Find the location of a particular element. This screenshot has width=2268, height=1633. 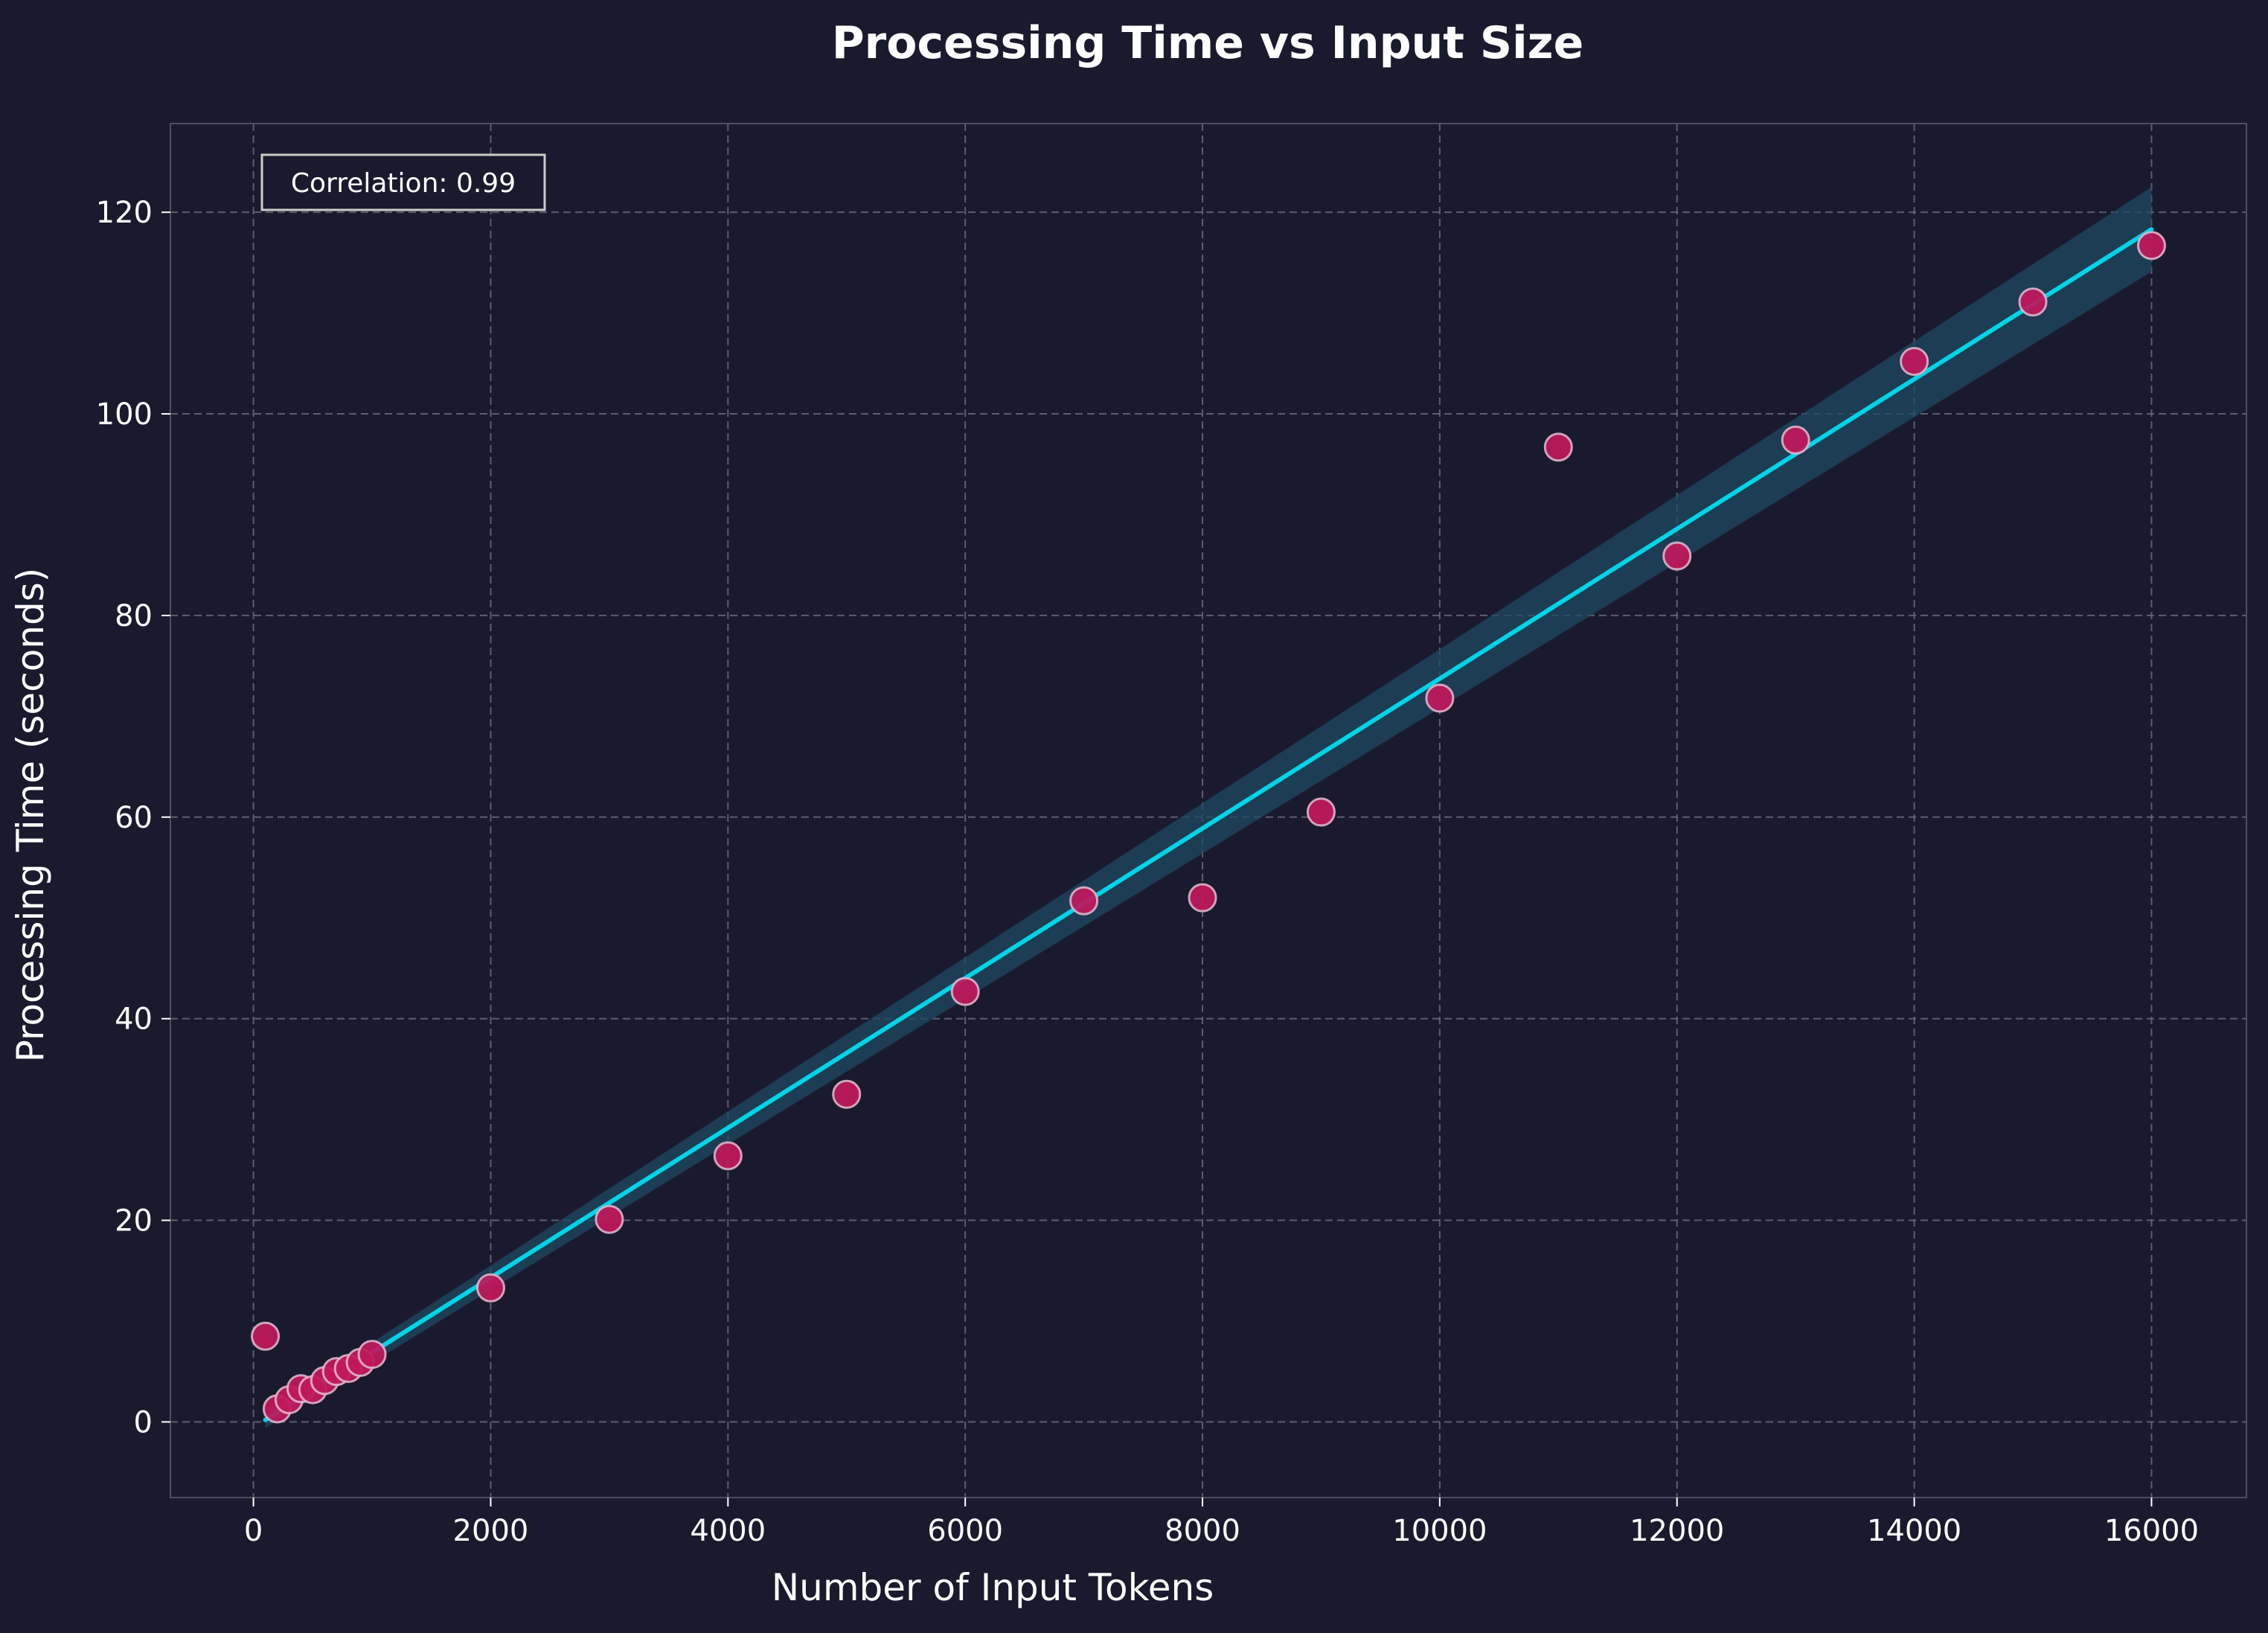

annotation-box is located at coordinates (403, 182).